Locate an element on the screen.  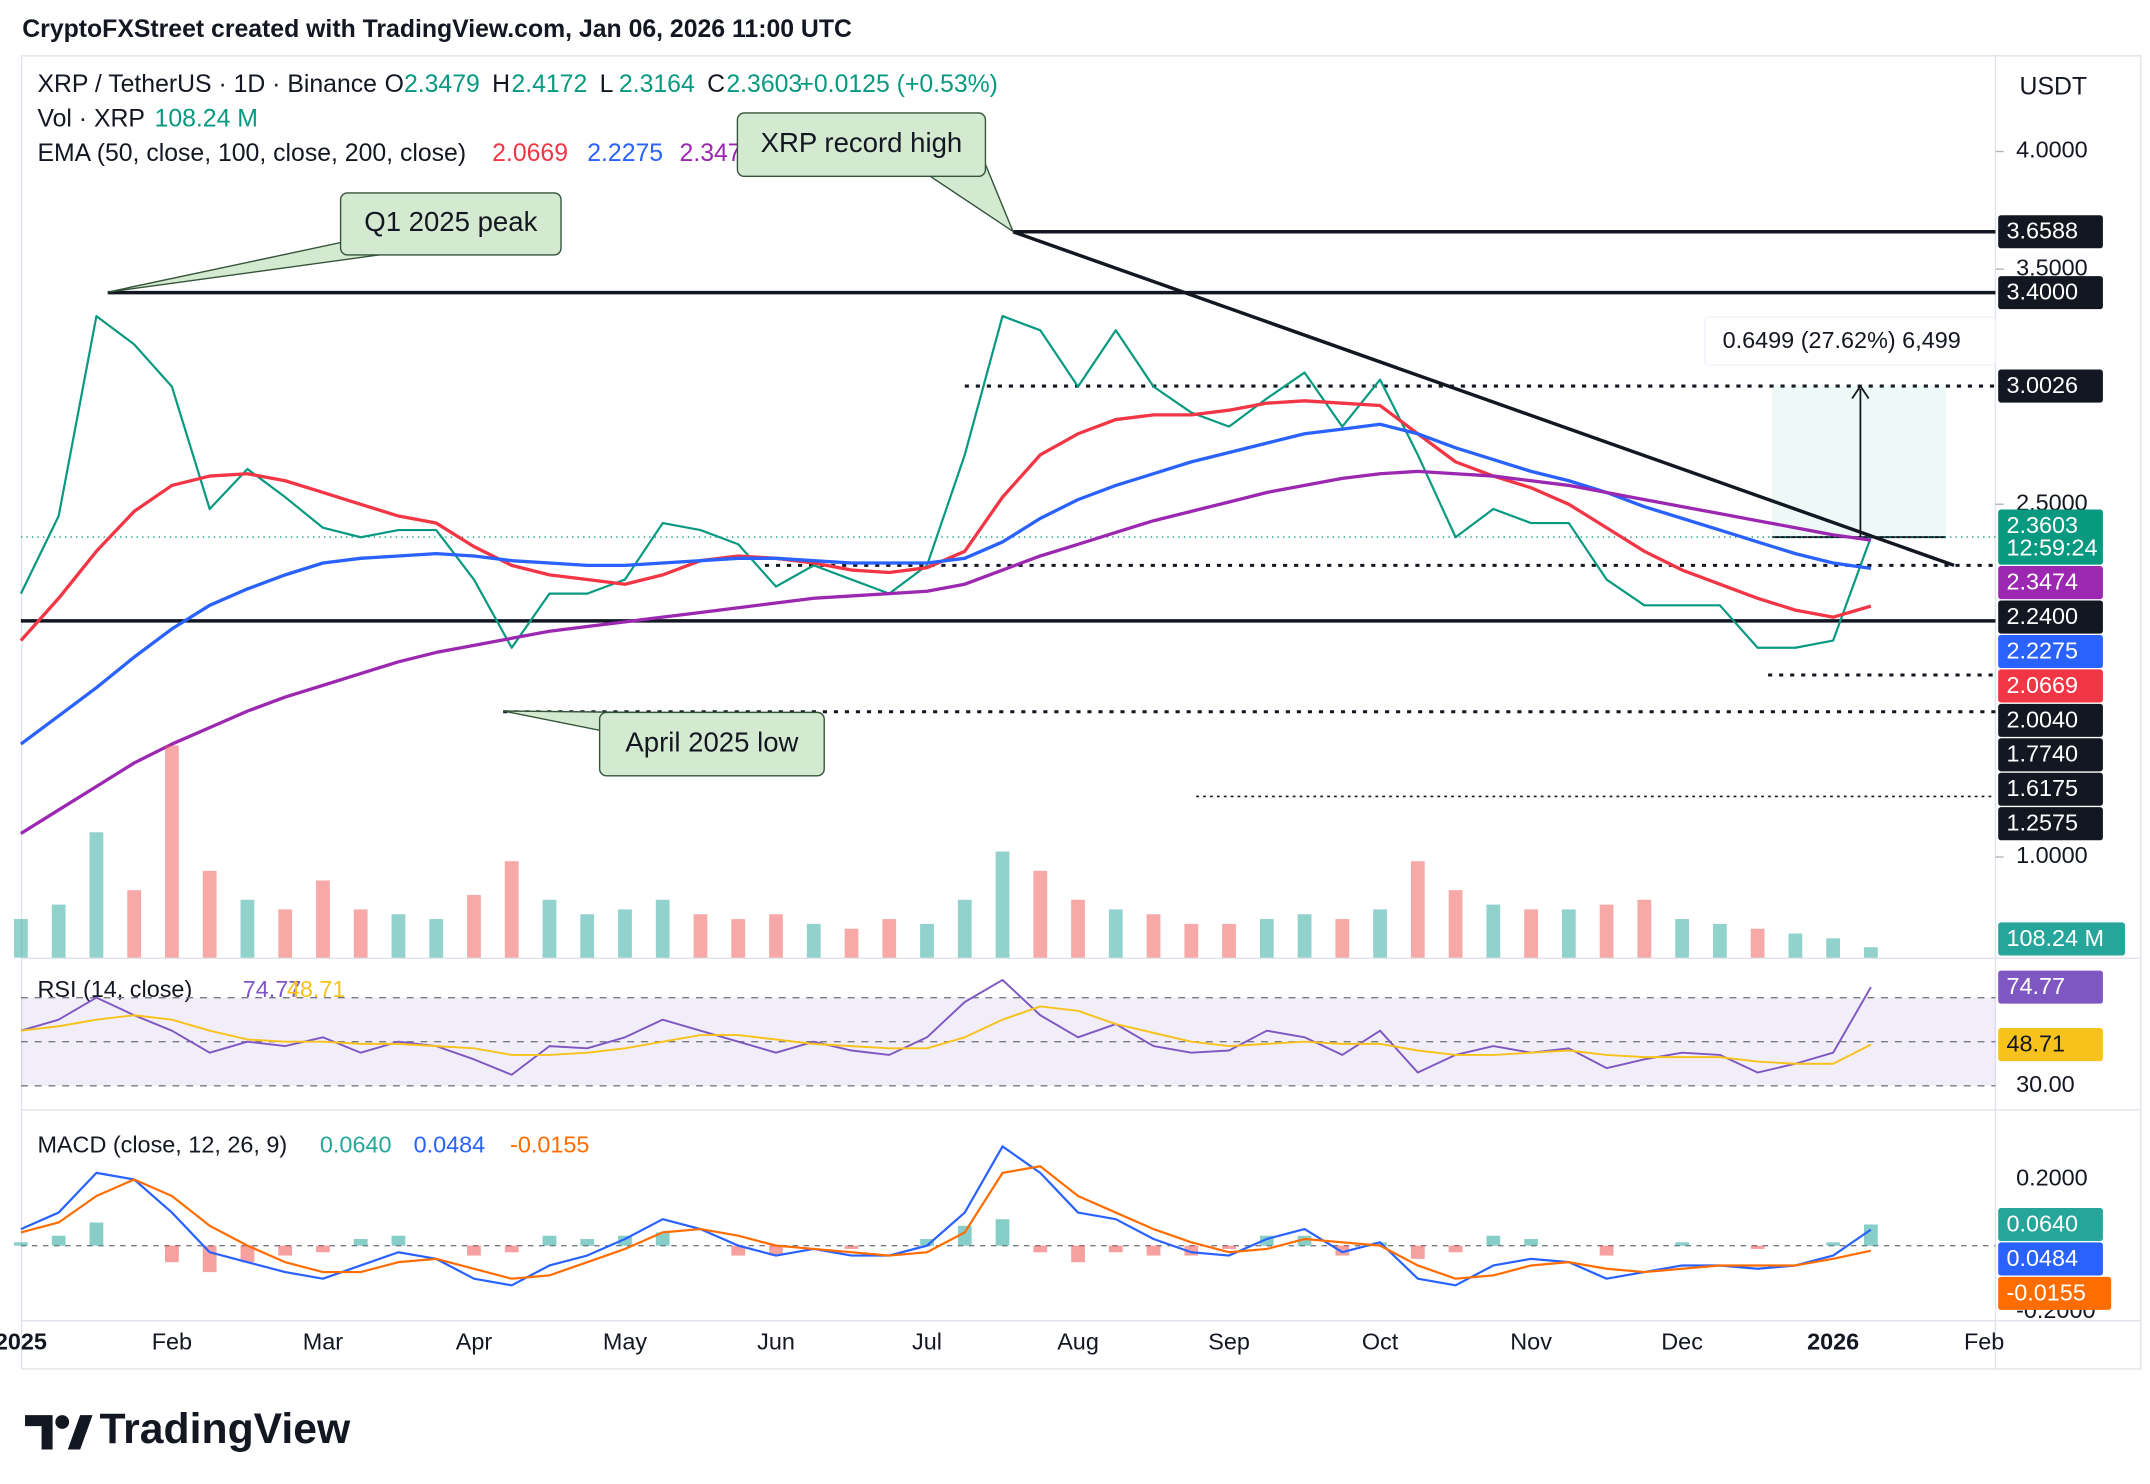
ohlc-value: 2.3164 is located at coordinates (657, 84).